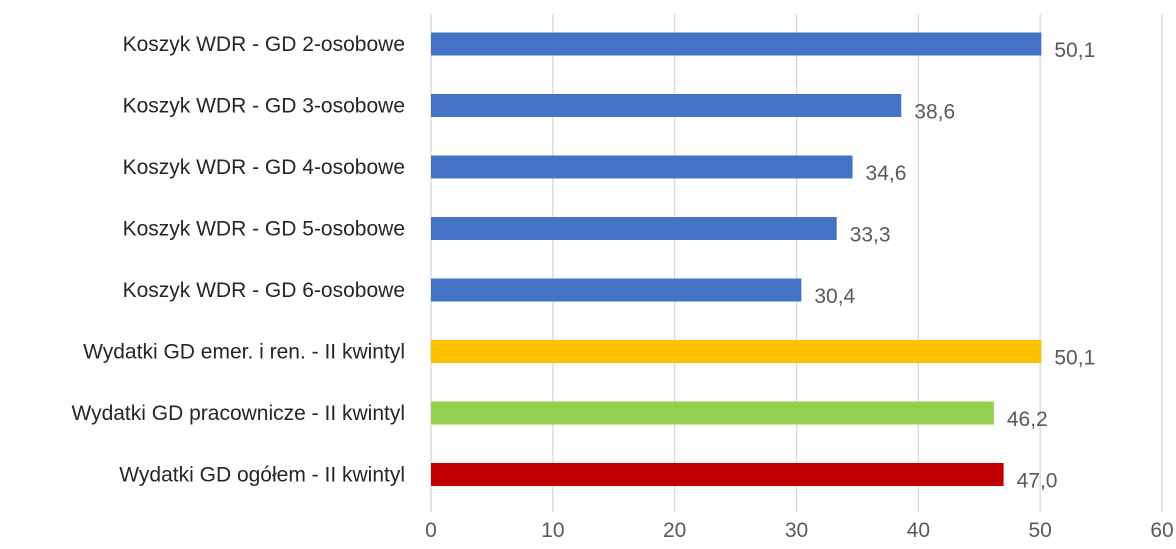 The image size is (1176, 549). What do you see at coordinates (552, 530) in the screenshot?
I see `x-tick-label: 10` at bounding box center [552, 530].